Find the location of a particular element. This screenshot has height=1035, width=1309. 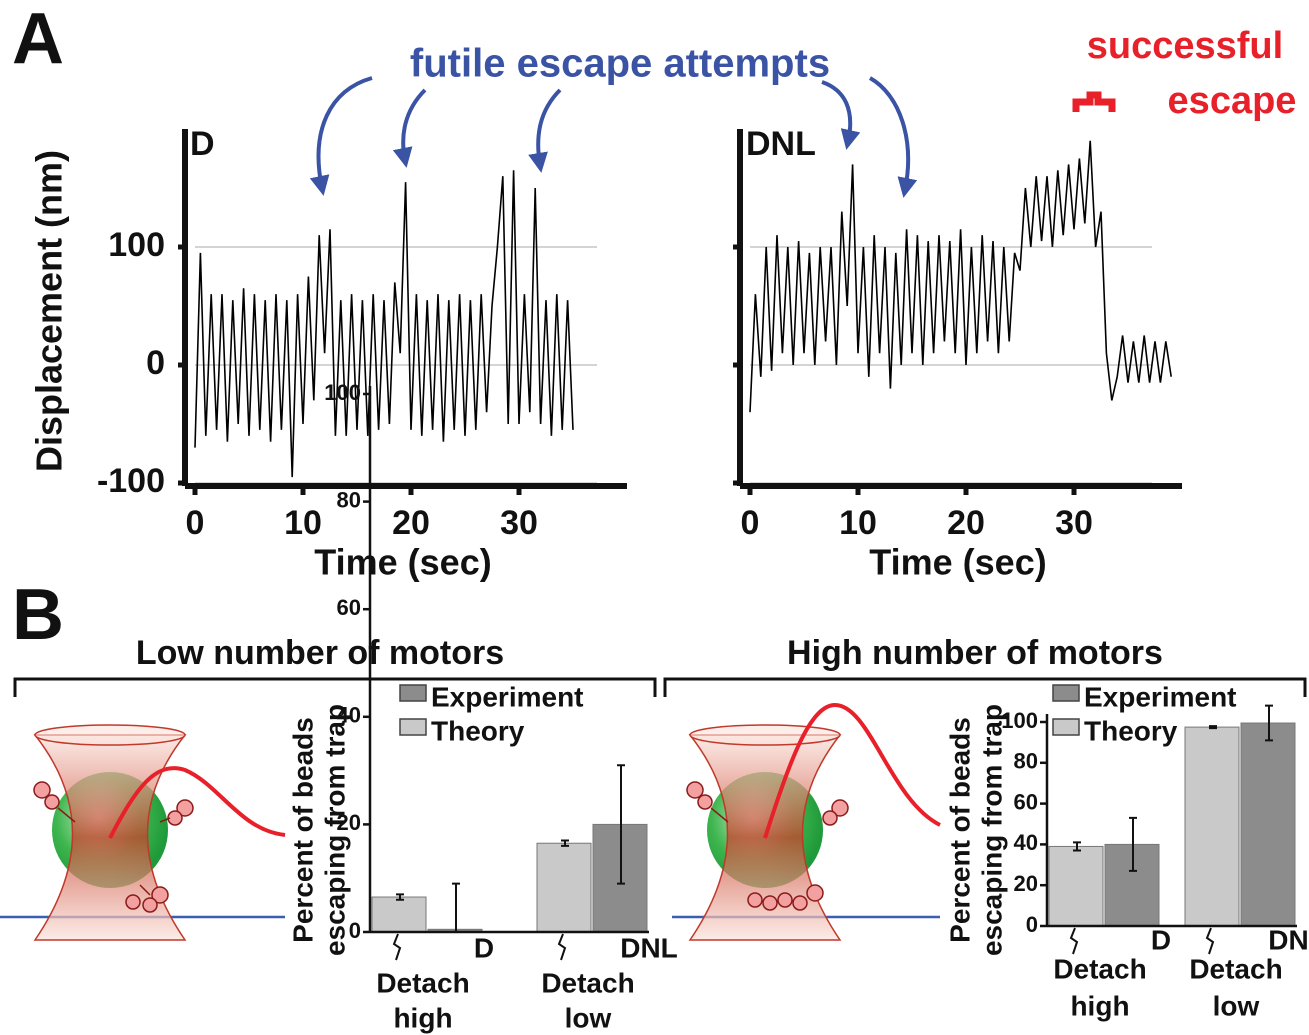

escape-icon is located at coordinates (1094, 101).